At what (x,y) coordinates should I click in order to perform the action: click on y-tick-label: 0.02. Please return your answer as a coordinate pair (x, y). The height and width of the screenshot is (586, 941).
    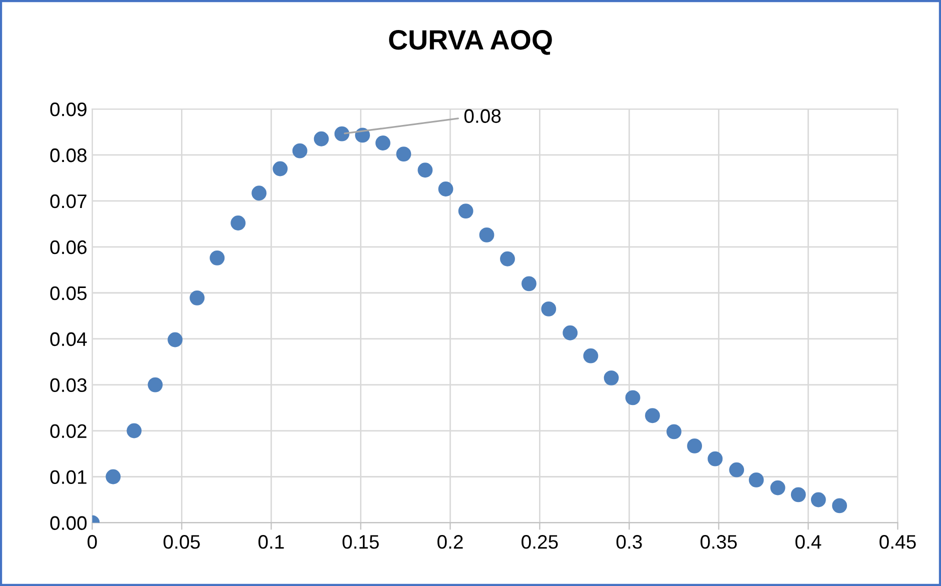
    Looking at the image, I should click on (68, 431).